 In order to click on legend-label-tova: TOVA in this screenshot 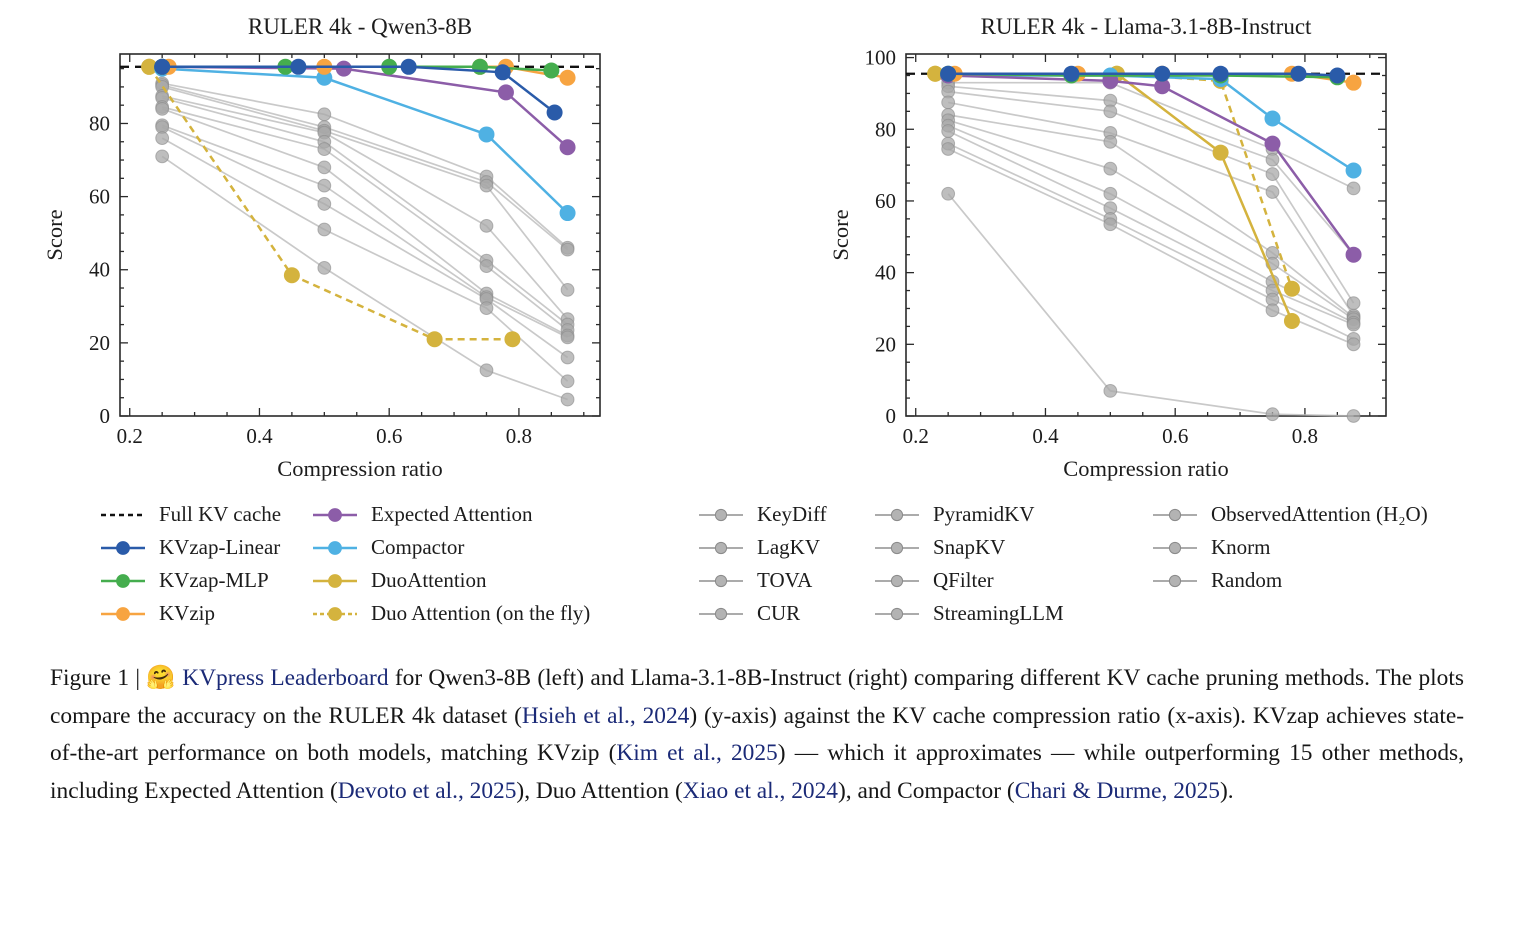, I will do `click(785, 580)`.